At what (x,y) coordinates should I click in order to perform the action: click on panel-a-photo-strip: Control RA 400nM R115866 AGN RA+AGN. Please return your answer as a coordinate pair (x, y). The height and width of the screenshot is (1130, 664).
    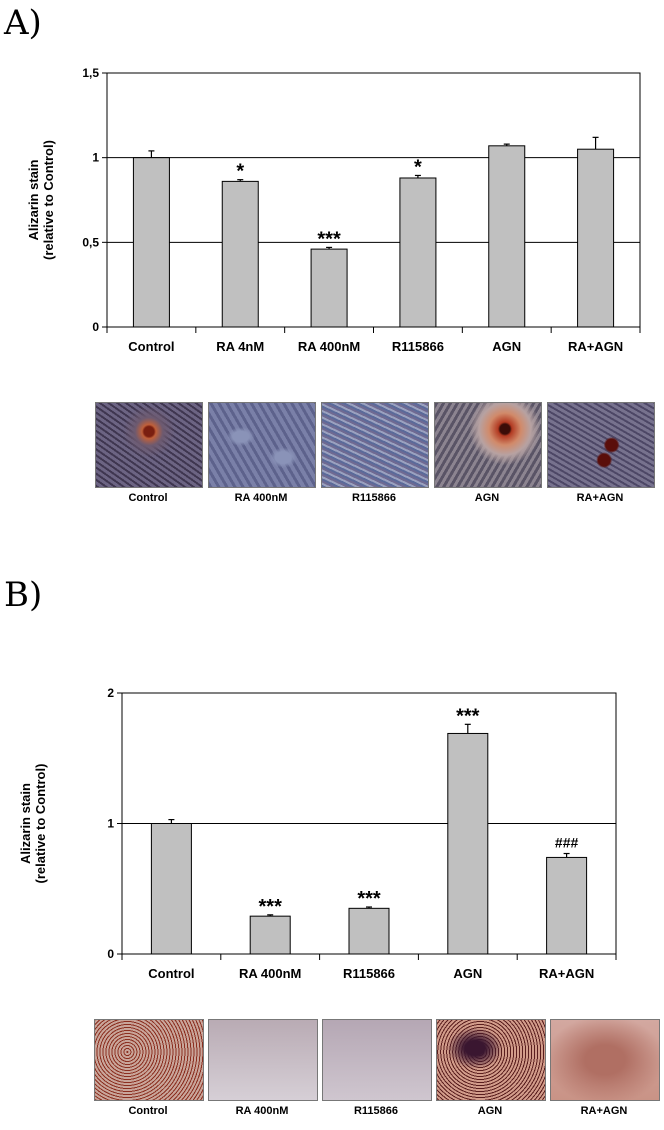
    Looking at the image, I should click on (332, 459).